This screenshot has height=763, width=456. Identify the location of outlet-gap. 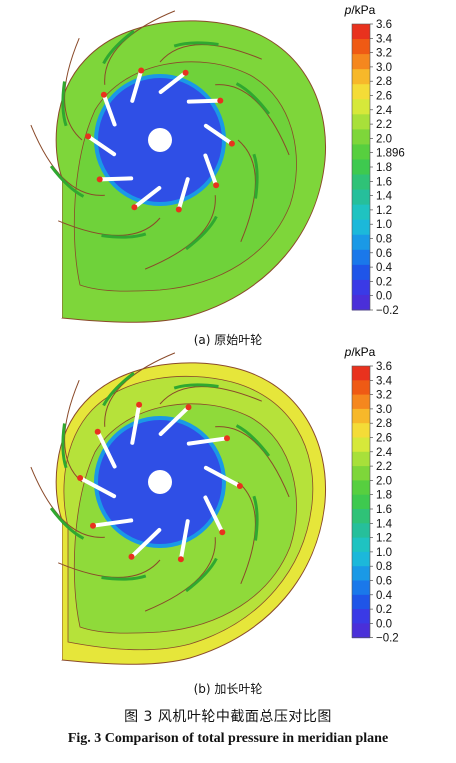
(56, 590).